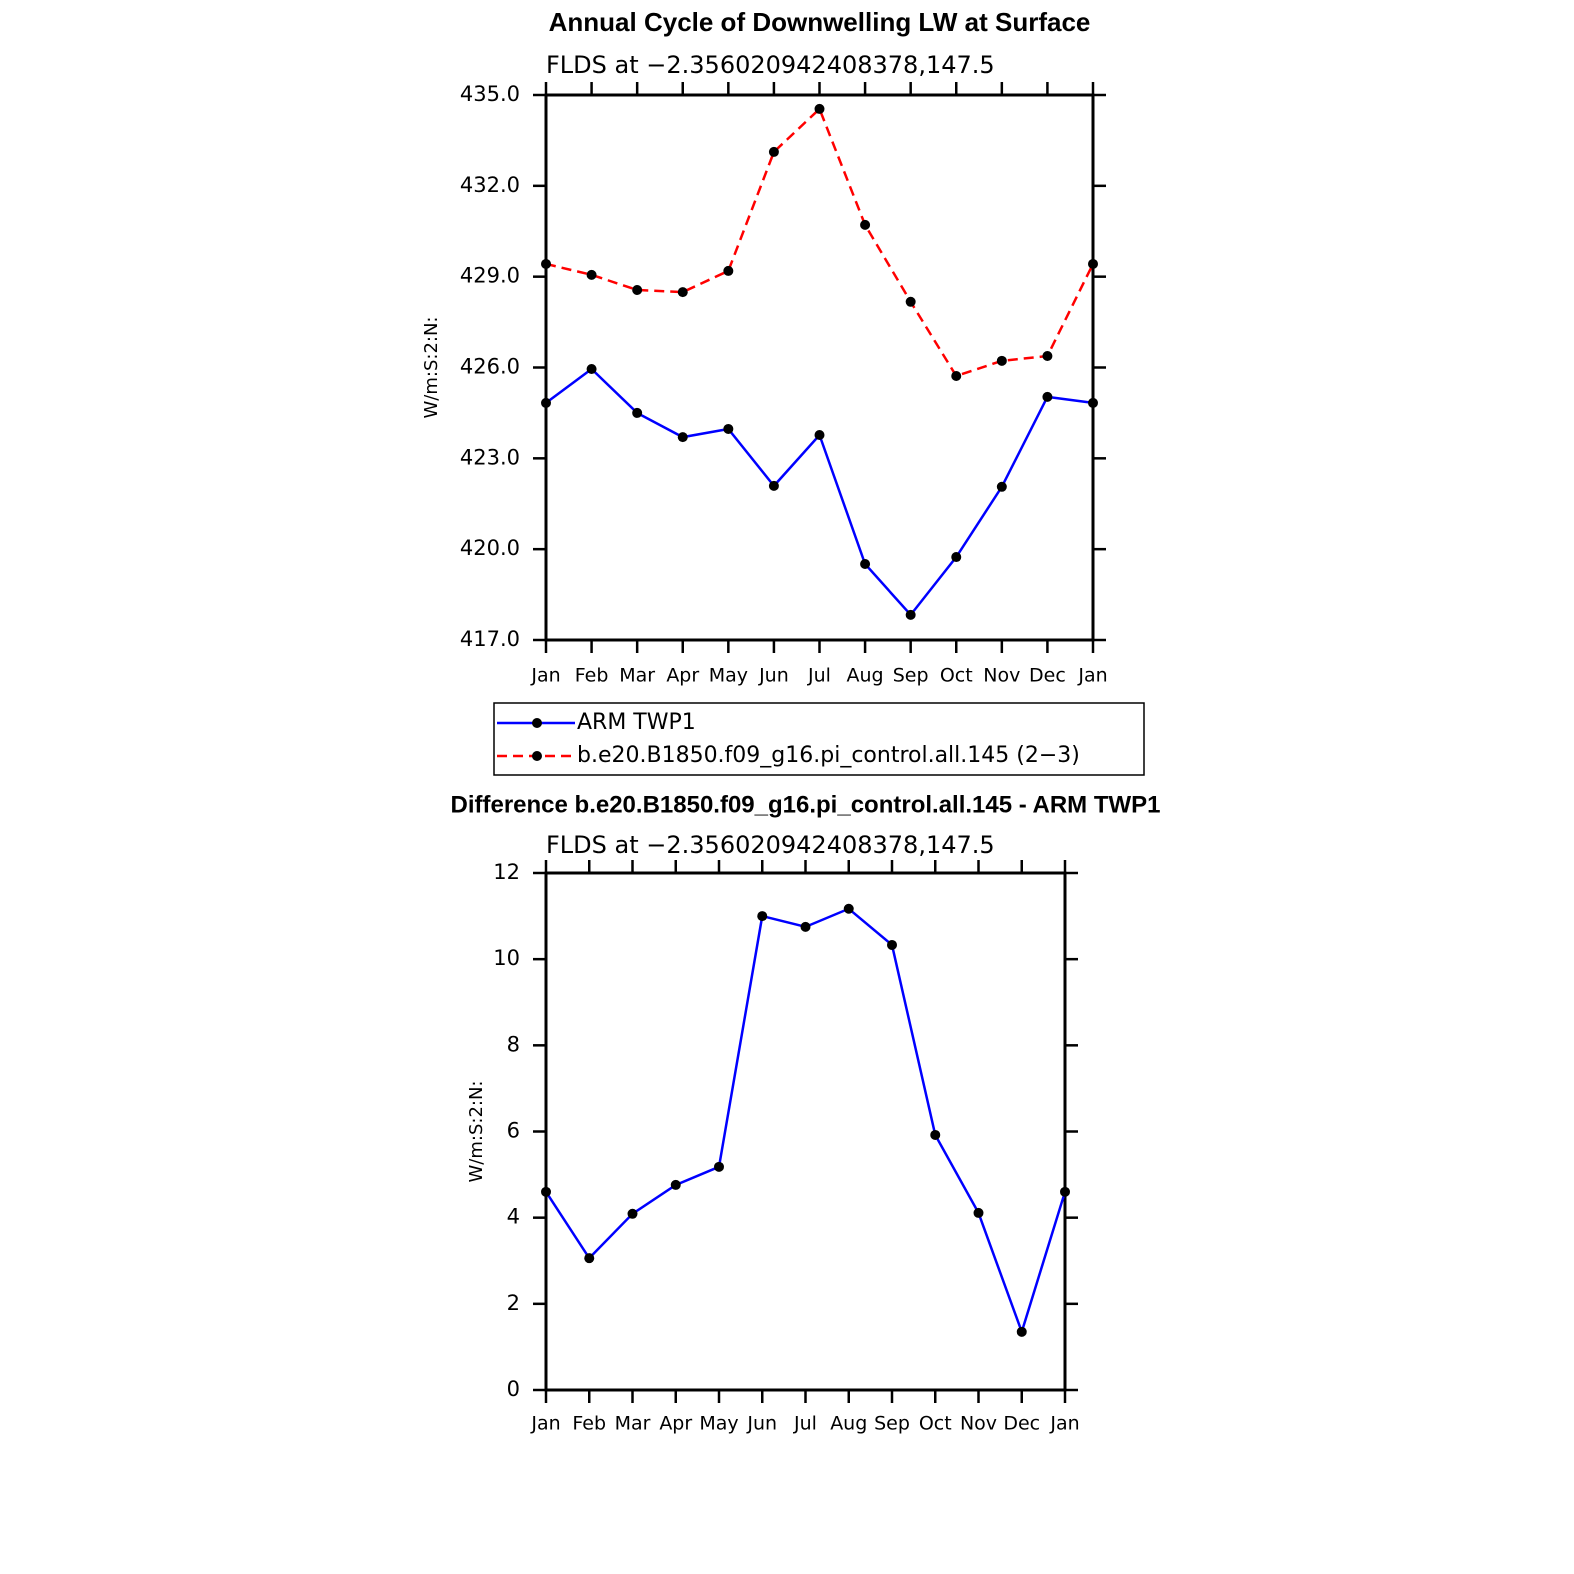  Describe the element at coordinates (490, 457) in the screenshot. I see `y-tick-label: 423.0` at that location.